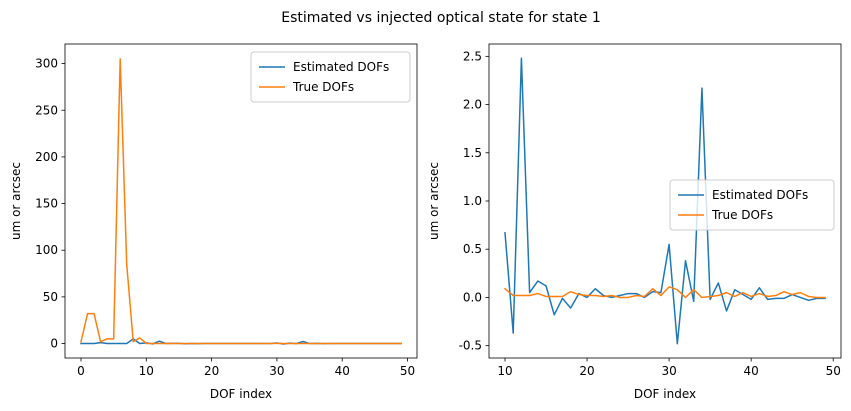 The image size is (851, 411). I want to click on y-tick-label: 200, so click(46, 157).